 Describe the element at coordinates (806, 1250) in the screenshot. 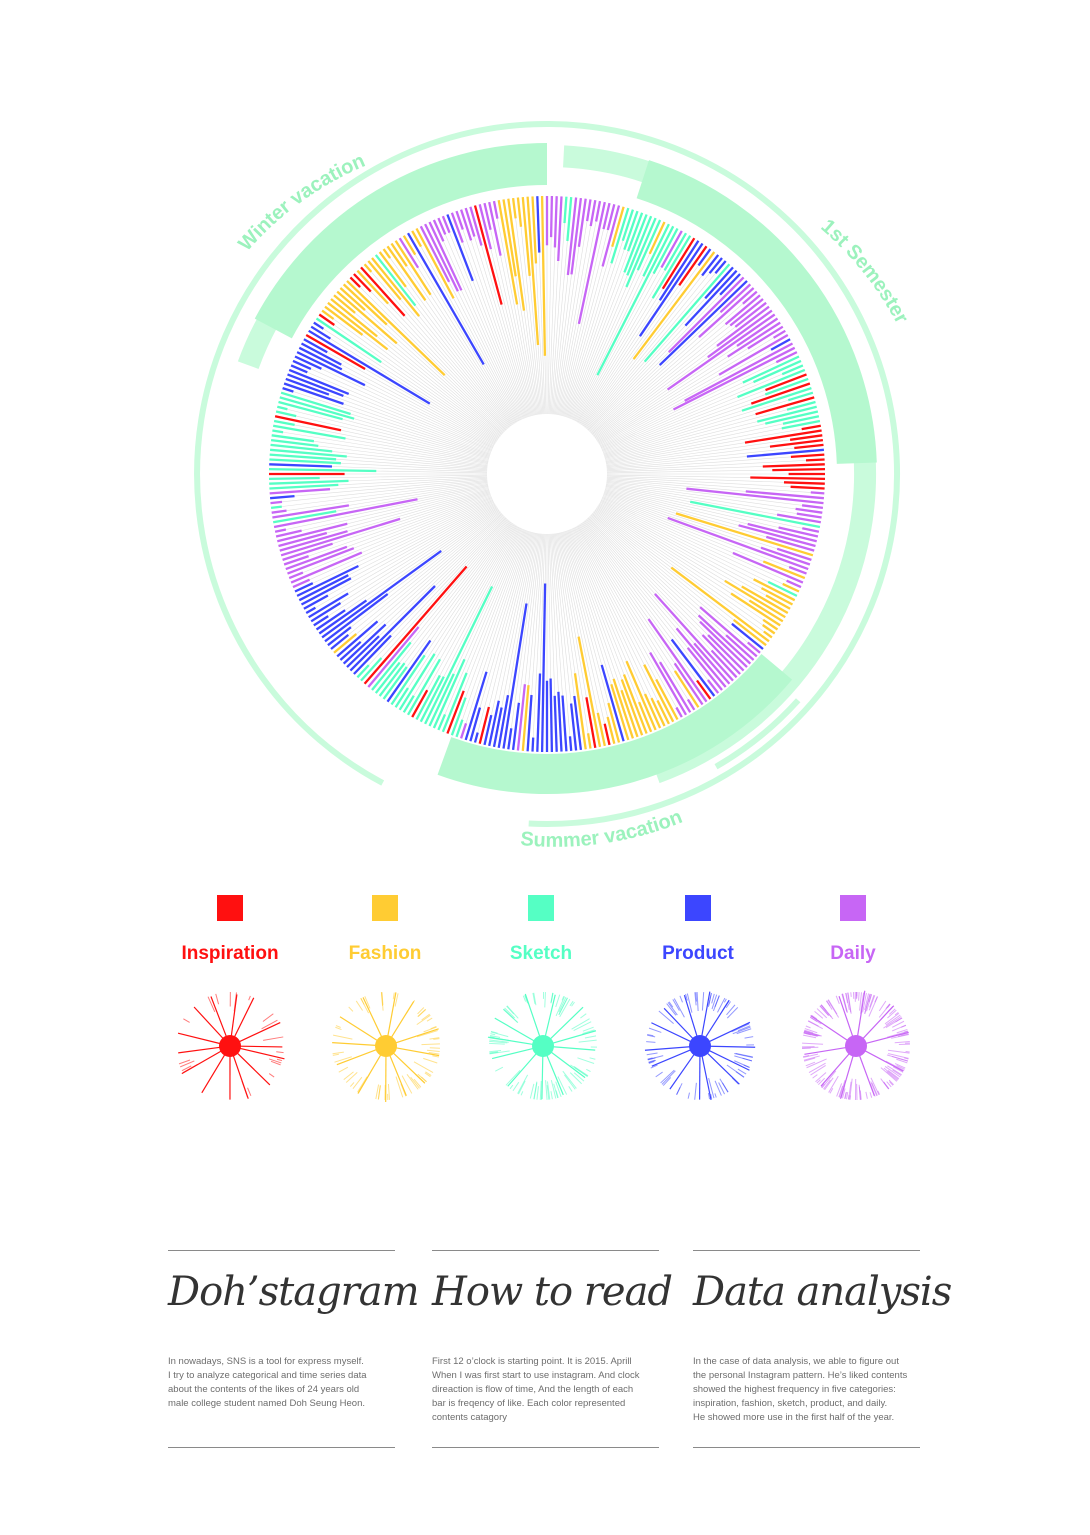

I see `column-top-rule` at that location.